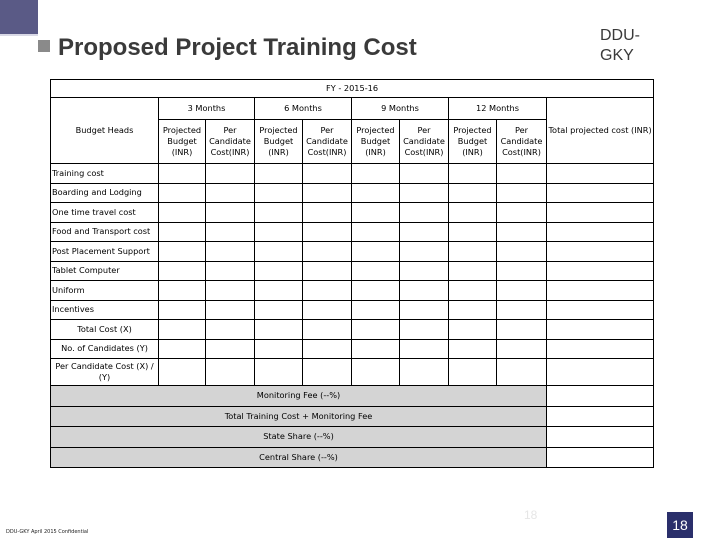 The image size is (720, 540). I want to click on page-title: Proposed Project Training Cost, so click(237, 47).